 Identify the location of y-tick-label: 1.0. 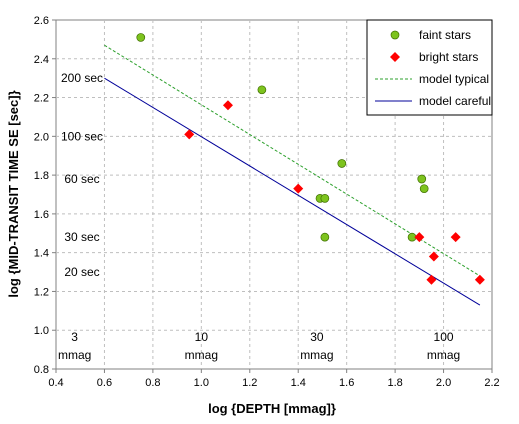
(41, 331).